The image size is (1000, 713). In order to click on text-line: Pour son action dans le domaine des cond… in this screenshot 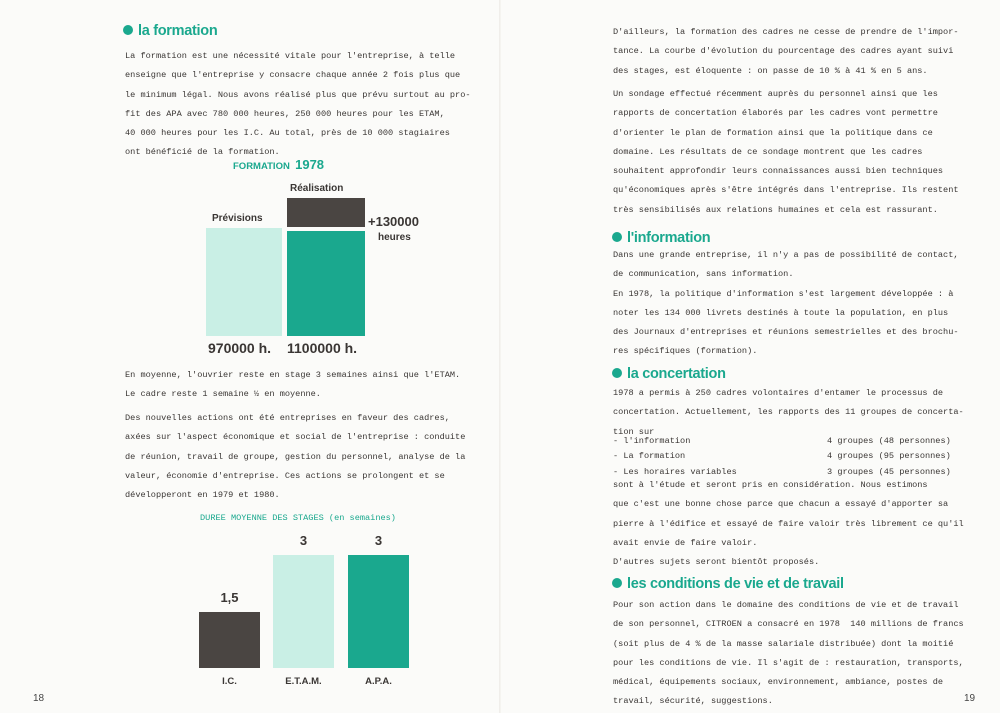, I will do `click(786, 605)`.